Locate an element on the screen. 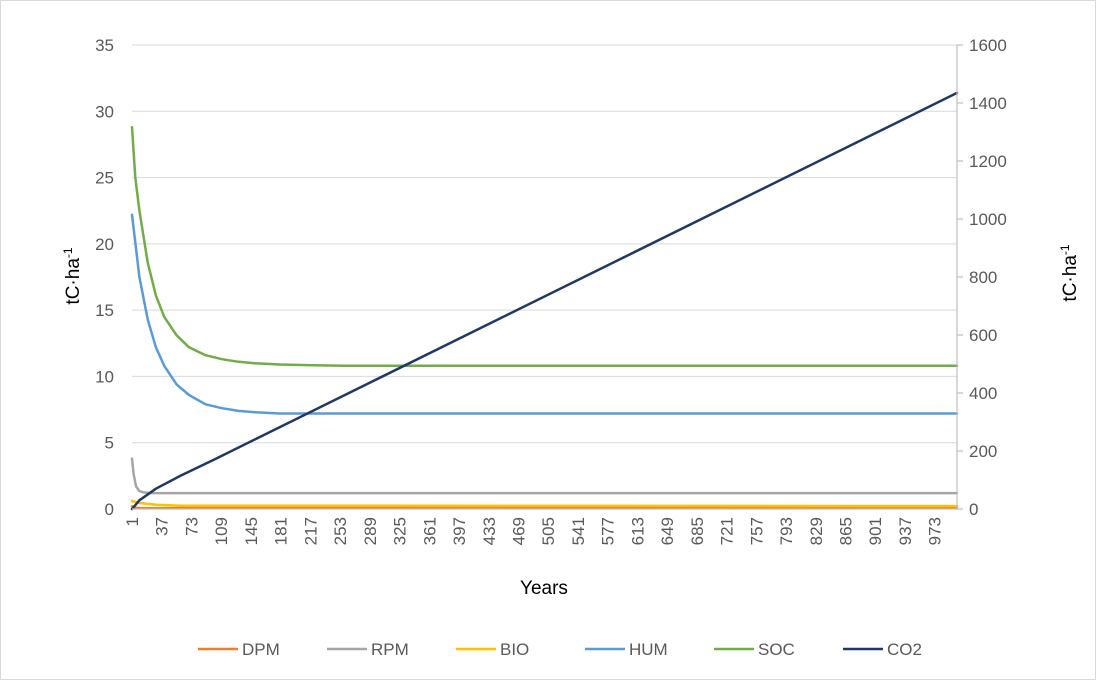  y-right-tick-label: 1200 is located at coordinates (988, 161).